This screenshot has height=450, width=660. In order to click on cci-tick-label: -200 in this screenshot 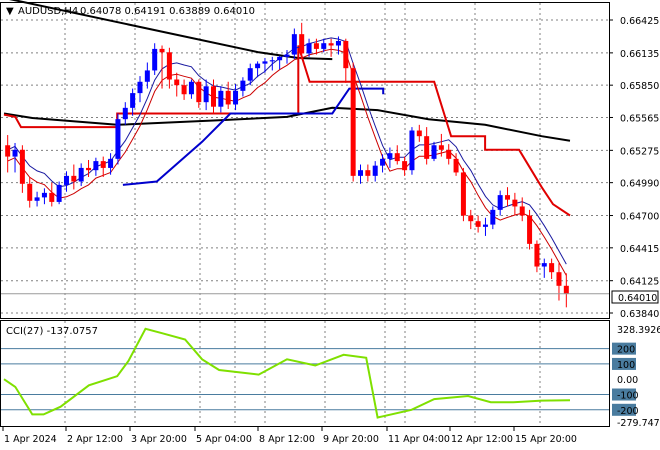, I will do `click(628, 411)`.